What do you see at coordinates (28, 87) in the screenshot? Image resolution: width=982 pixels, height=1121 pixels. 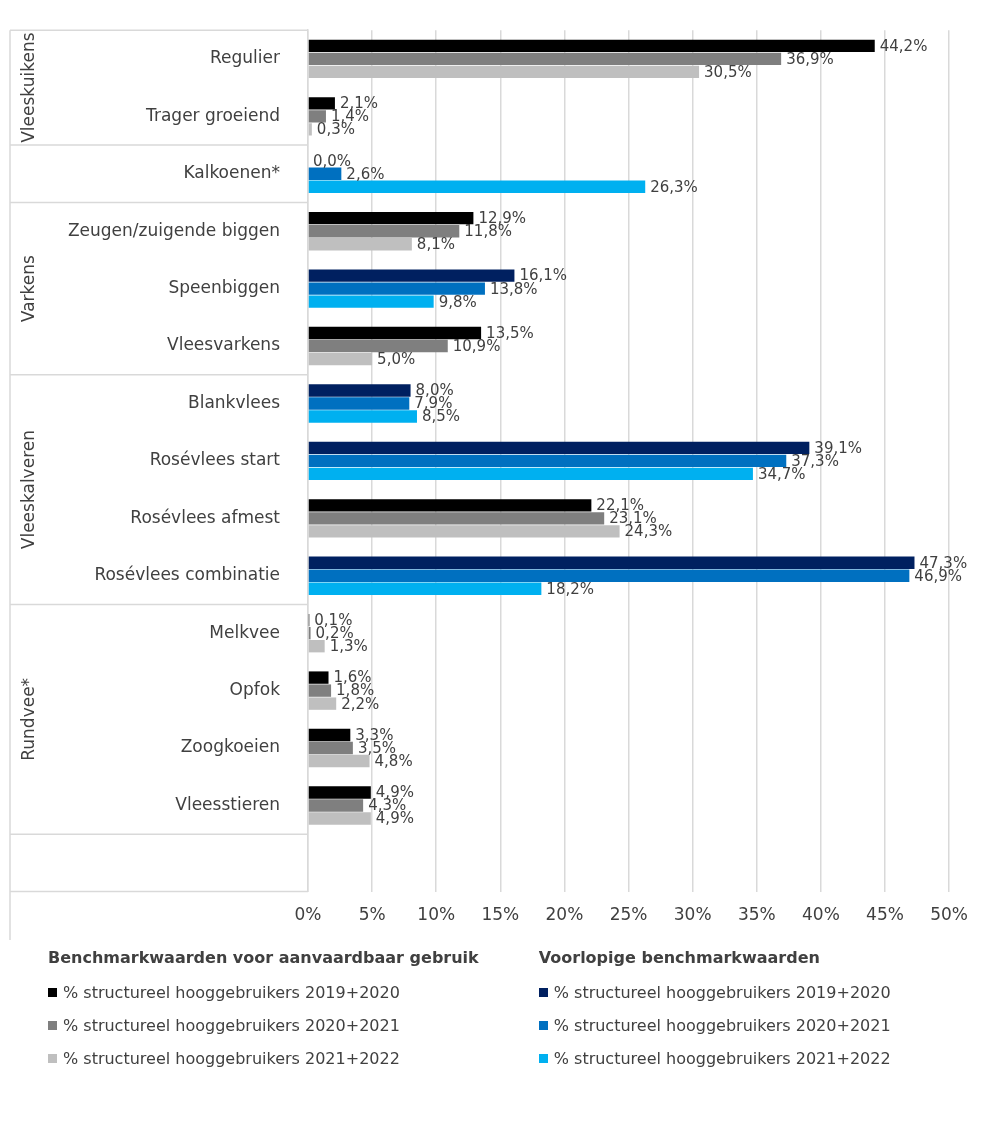 I see `text: Vleeskuikens` at bounding box center [28, 87].